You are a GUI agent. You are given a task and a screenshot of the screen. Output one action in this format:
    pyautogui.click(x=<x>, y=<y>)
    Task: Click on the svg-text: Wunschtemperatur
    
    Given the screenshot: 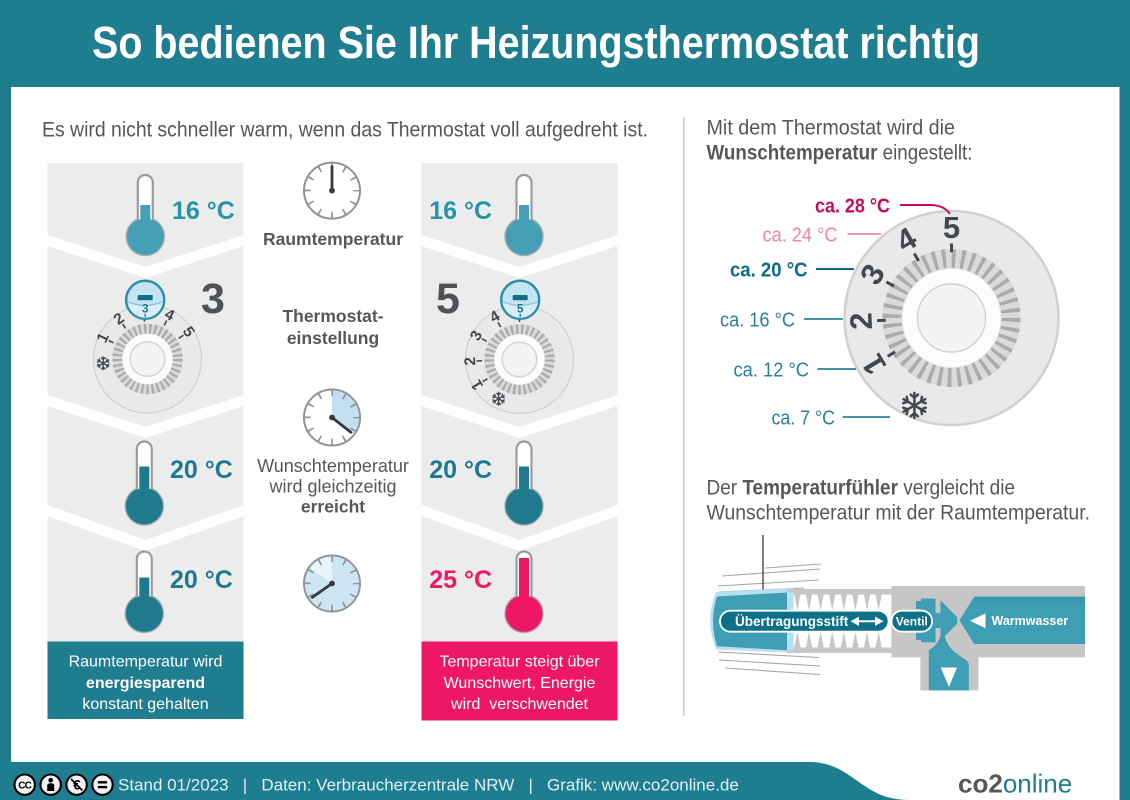 What is the action you would take?
    pyautogui.click(x=333, y=466)
    